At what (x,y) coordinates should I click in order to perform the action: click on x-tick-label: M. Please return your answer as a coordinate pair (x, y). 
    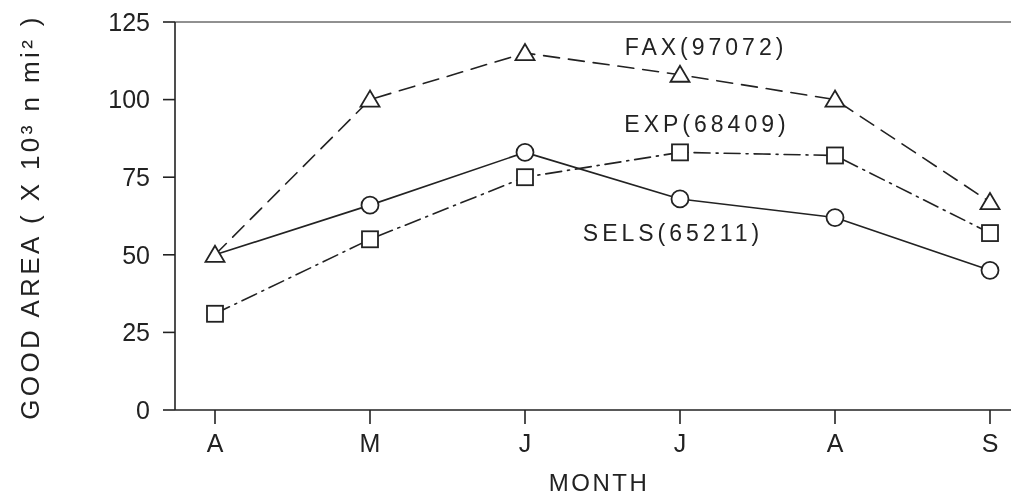
    Looking at the image, I should click on (370, 442).